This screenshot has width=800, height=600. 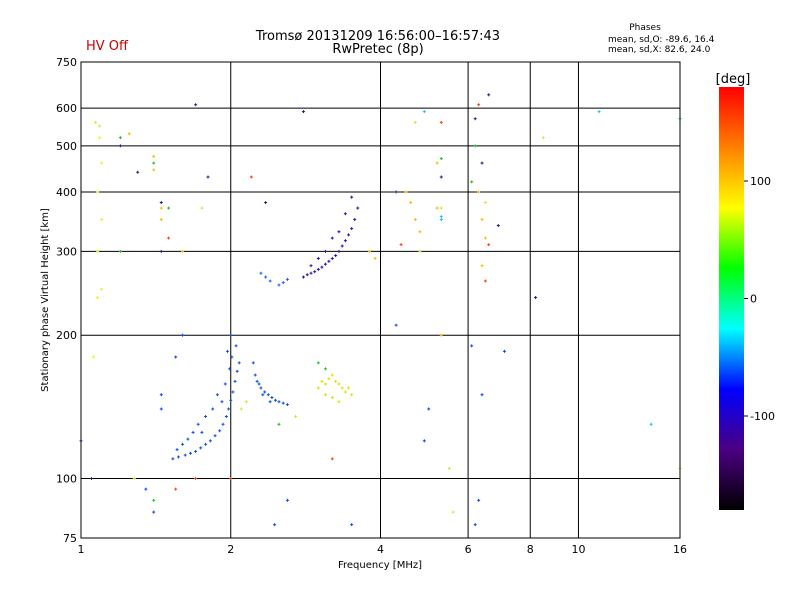 I want to click on y-tick-label: 300, so click(x=66, y=251).